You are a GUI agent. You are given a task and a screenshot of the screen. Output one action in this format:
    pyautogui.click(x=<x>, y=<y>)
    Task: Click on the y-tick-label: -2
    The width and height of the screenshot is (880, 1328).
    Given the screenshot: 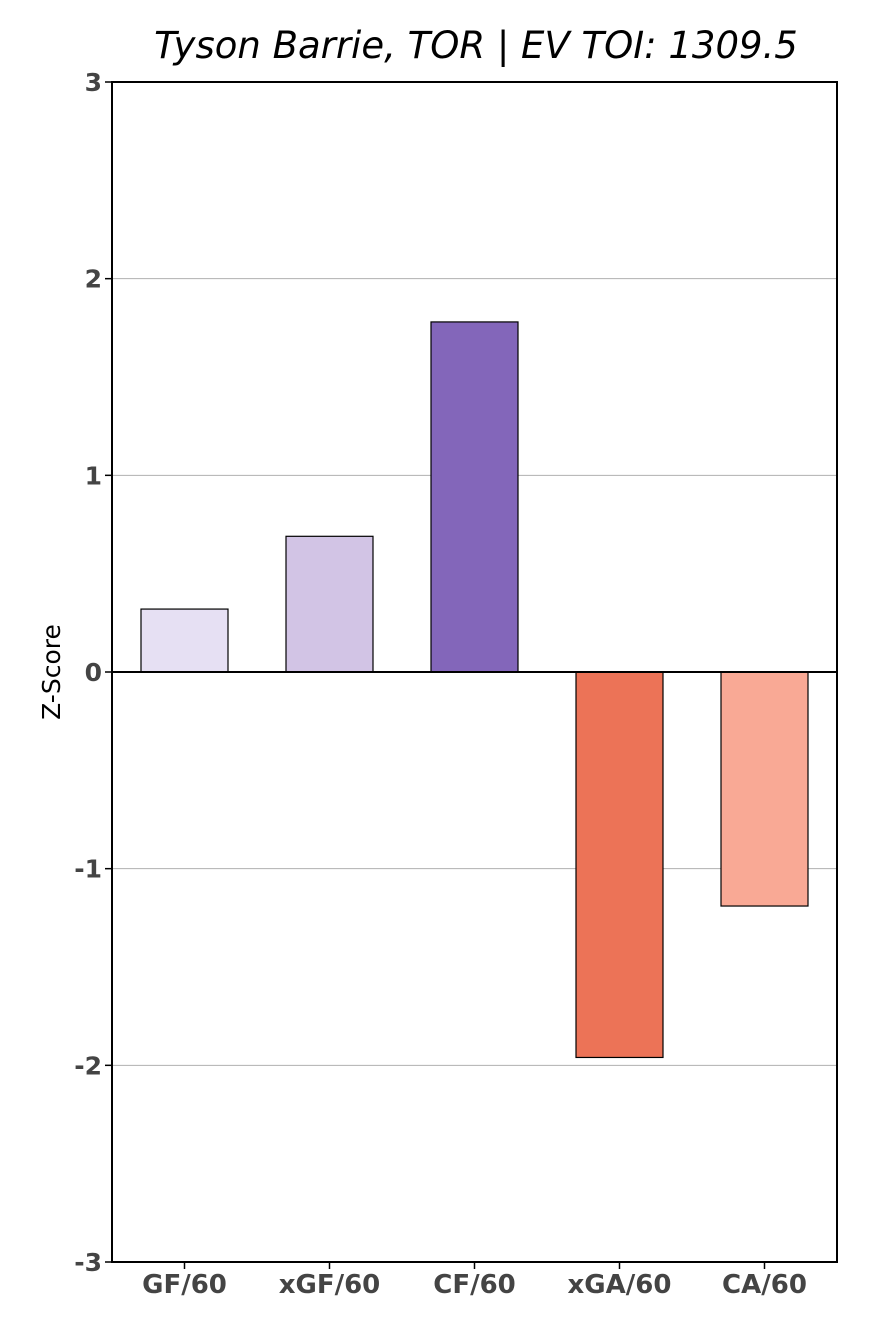 What is the action you would take?
    pyautogui.click(x=88, y=1065)
    